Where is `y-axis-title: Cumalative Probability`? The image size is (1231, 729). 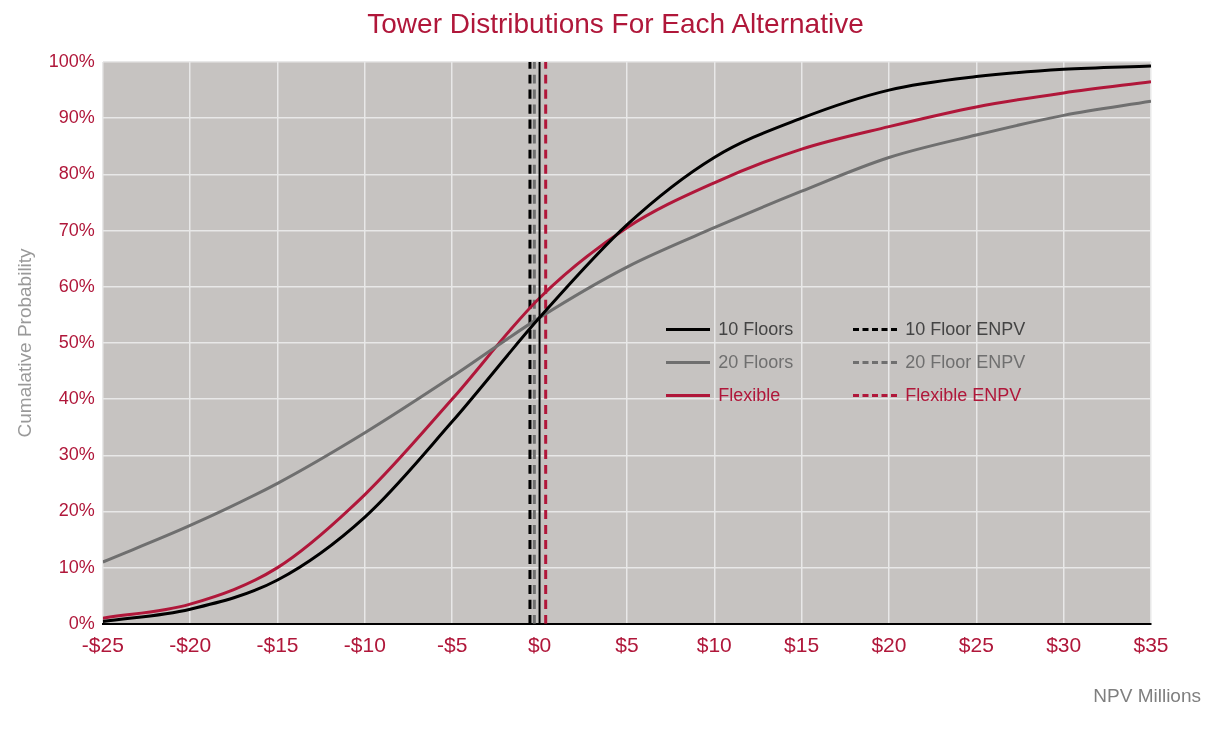
y-axis-title: Cumalative Probability is located at coordinates (24, 342).